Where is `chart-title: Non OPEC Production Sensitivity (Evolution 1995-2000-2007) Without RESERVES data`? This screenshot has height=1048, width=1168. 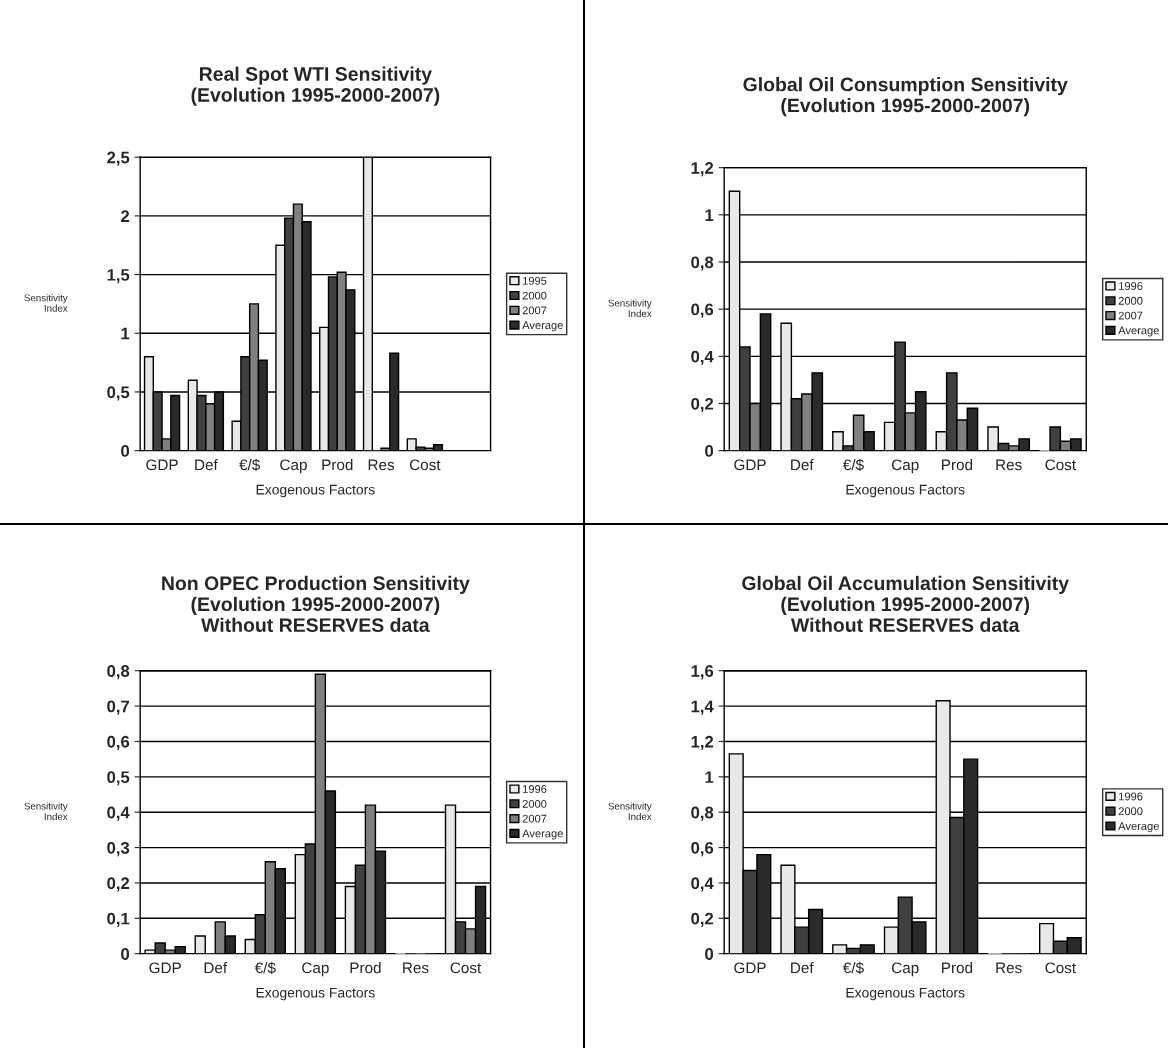 chart-title: Non OPEC Production Sensitivity (Evolution 1995-2000-2007) Without RESERVES data is located at coordinates (316, 604).